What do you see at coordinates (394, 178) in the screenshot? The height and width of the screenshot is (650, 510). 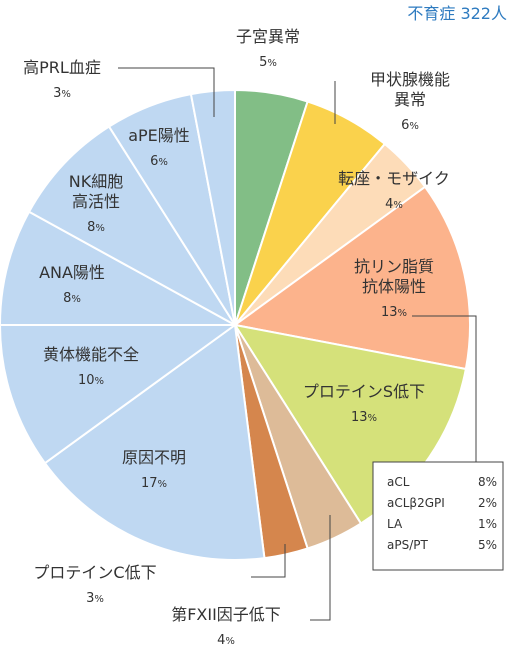 I see `slice-name: 転座・モザイク` at bounding box center [394, 178].